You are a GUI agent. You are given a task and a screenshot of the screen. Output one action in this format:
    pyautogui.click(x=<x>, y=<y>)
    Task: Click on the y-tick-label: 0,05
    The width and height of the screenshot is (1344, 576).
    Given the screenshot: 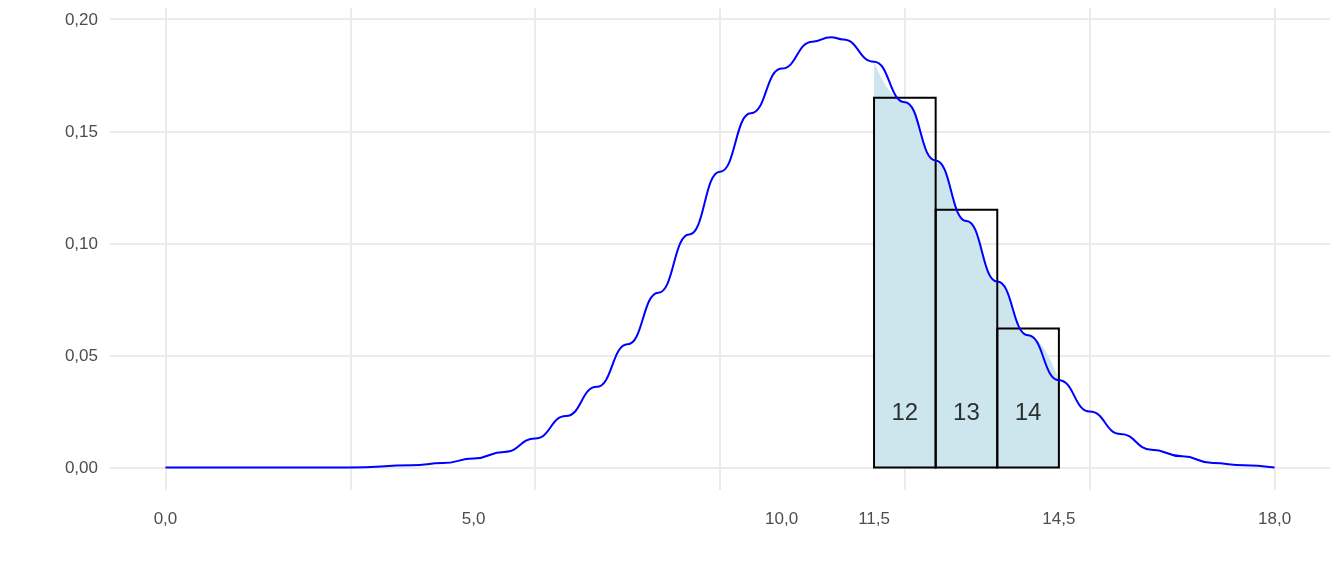 What is the action you would take?
    pyautogui.click(x=81, y=355)
    